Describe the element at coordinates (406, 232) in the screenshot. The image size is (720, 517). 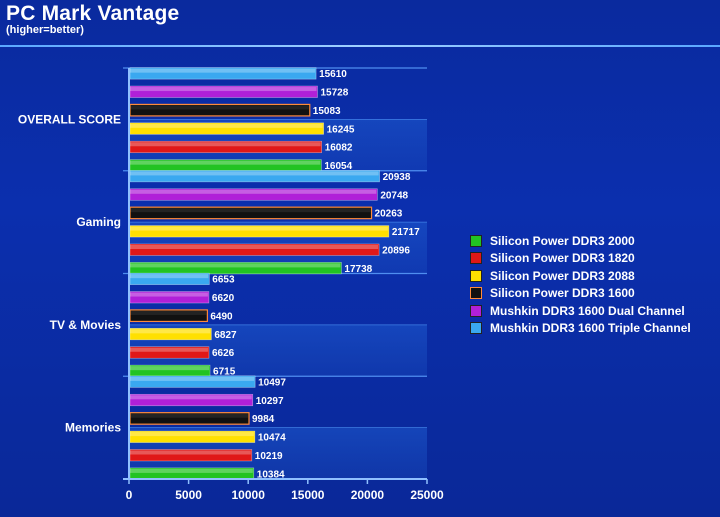
I see `bar-value-label: 21717` at that location.